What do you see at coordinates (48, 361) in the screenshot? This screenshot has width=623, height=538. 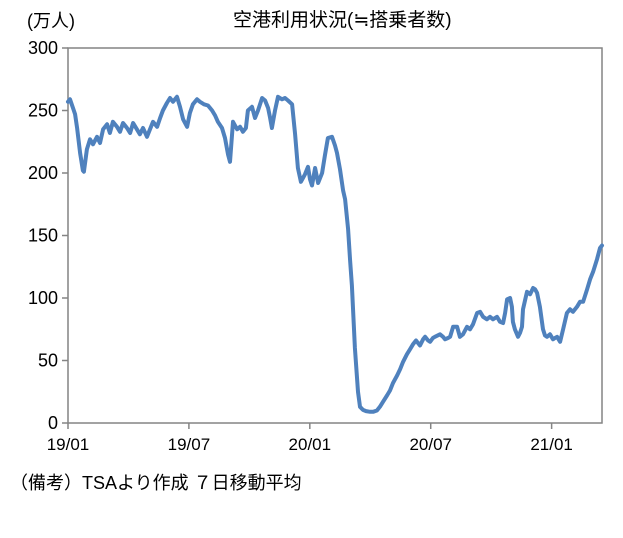 I see `y-tick-label: 50` at bounding box center [48, 361].